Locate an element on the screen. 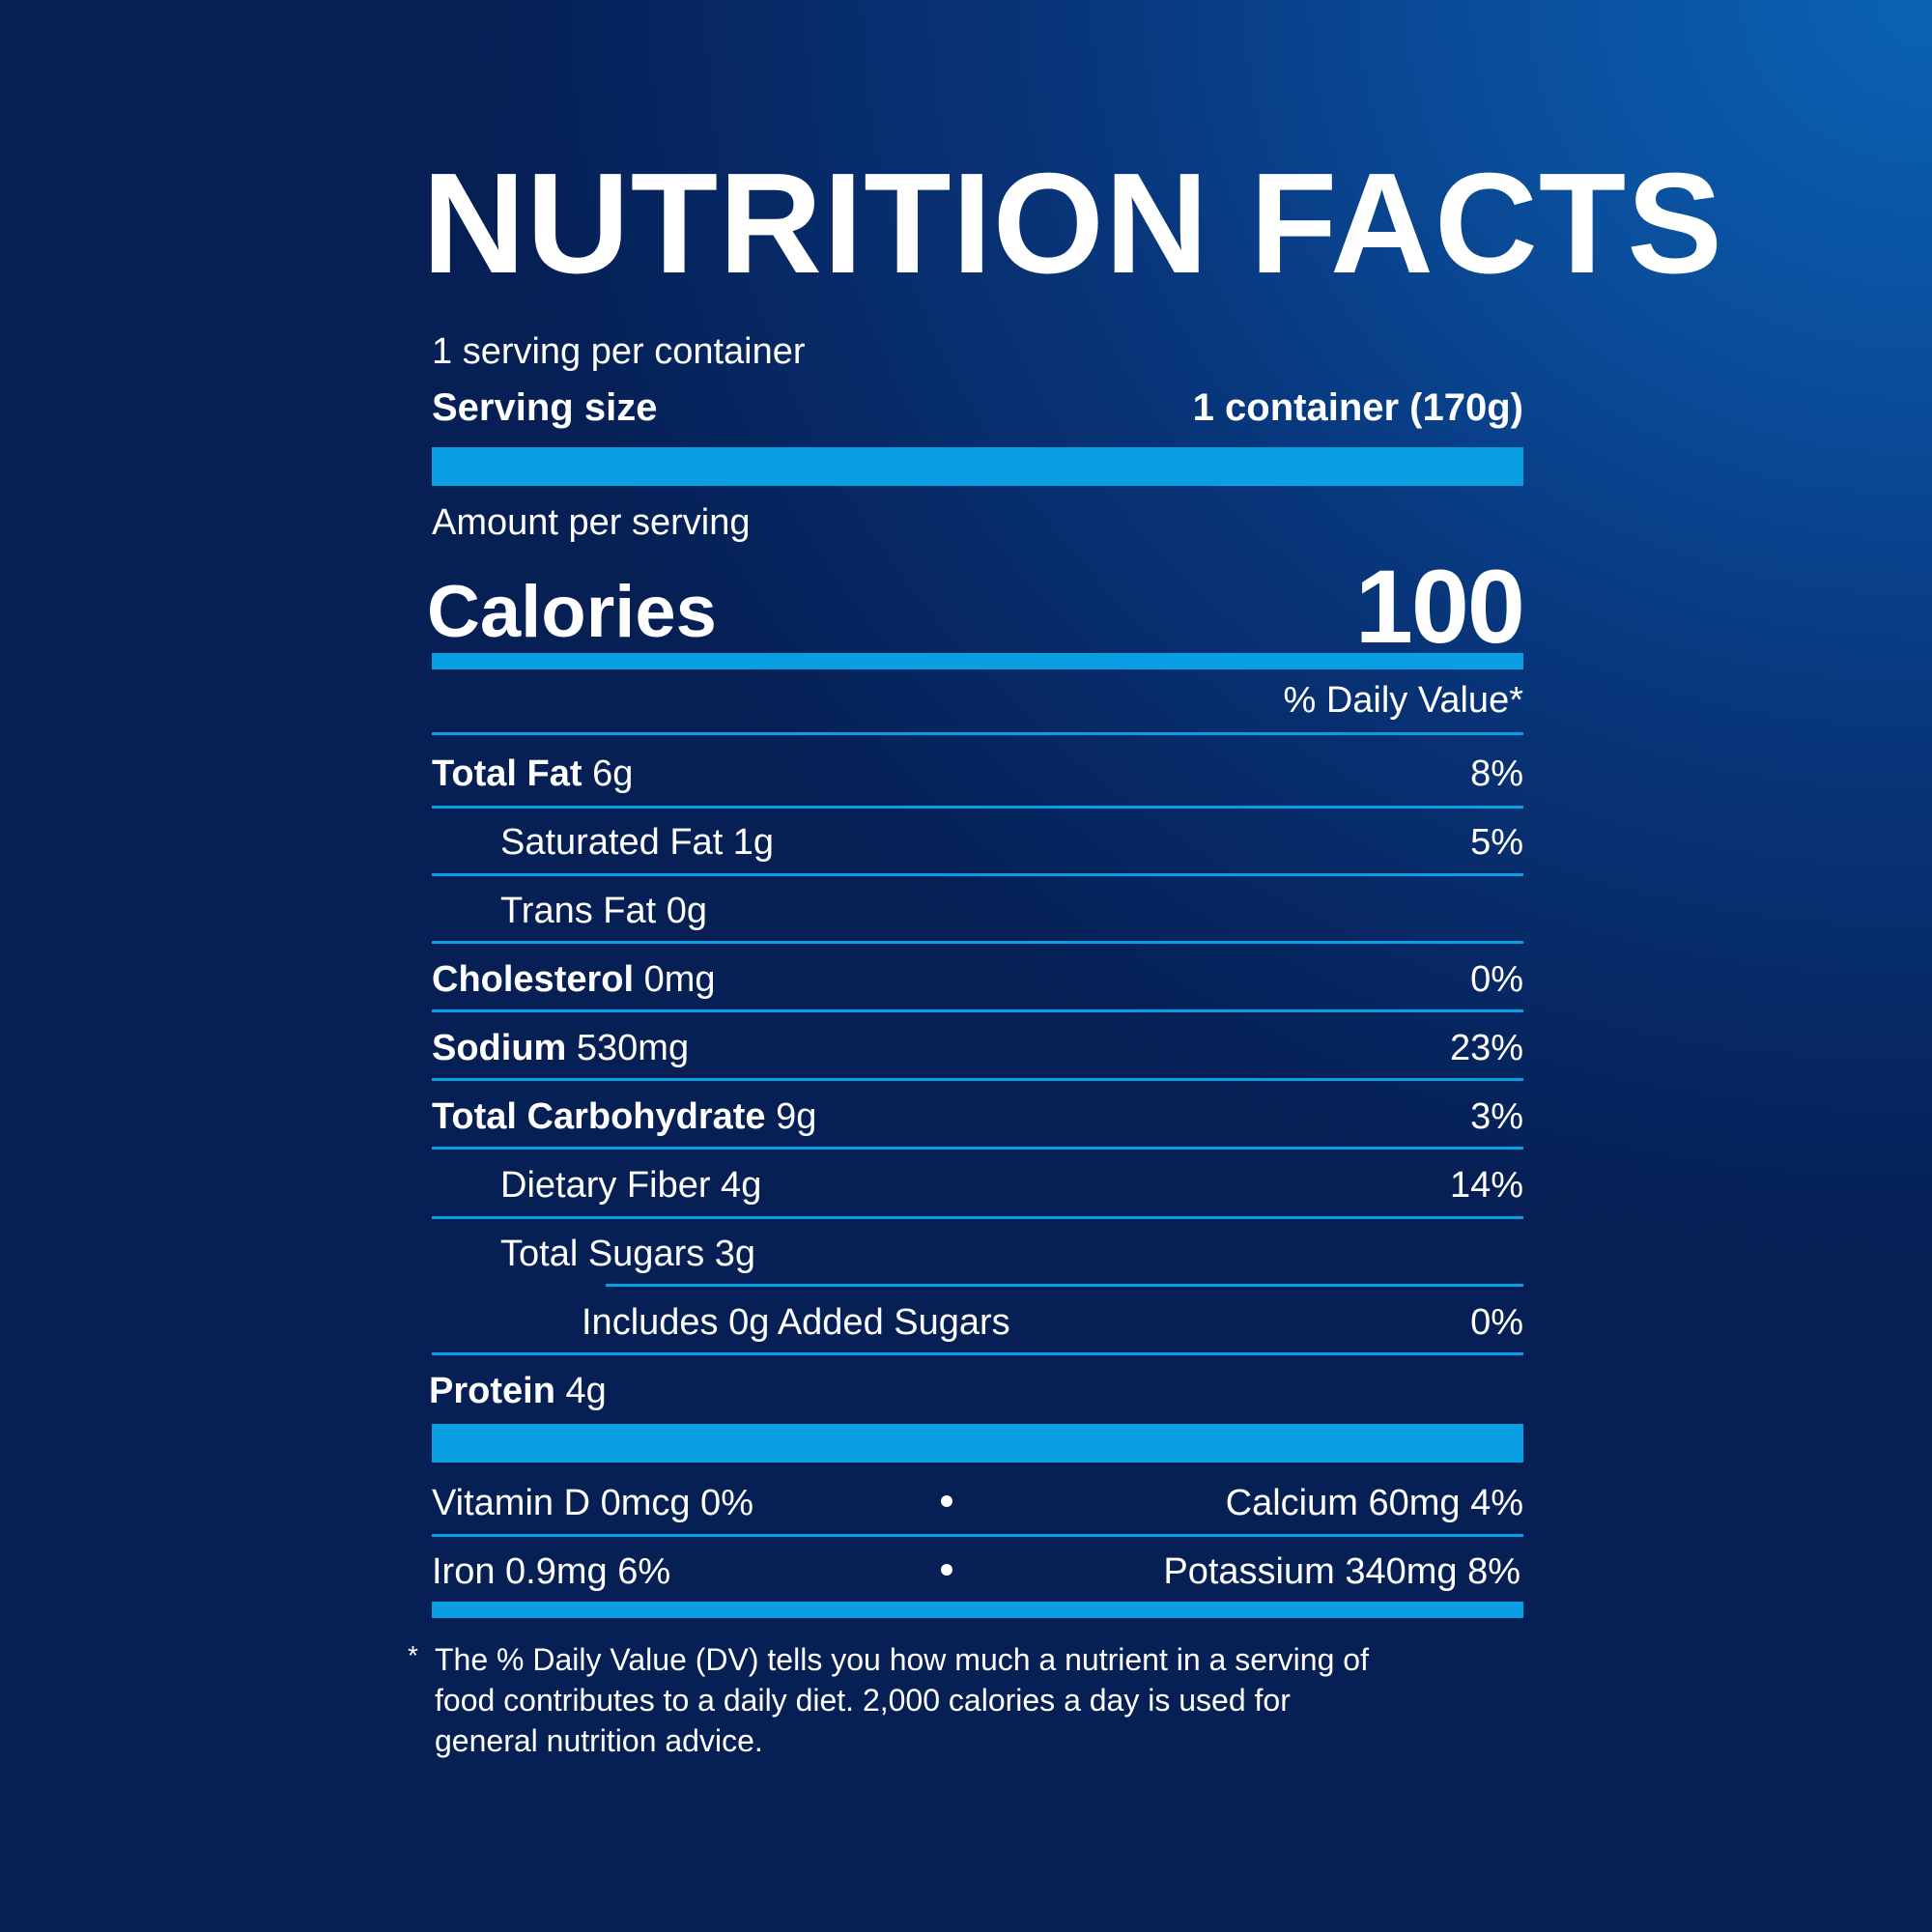 Image resolution: width=1932 pixels, height=1932 pixels. nutrient-row-dietary-fiber: Dietary Fiber 4g 14% is located at coordinates (977, 1194).